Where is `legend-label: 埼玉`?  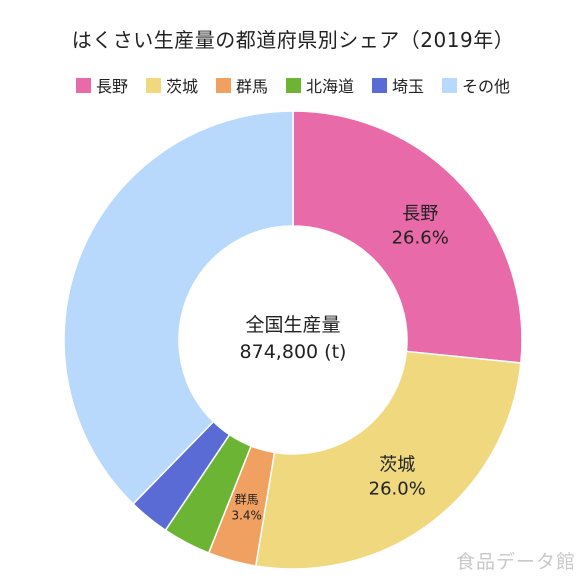 legend-label: 埼玉 is located at coordinates (408, 86).